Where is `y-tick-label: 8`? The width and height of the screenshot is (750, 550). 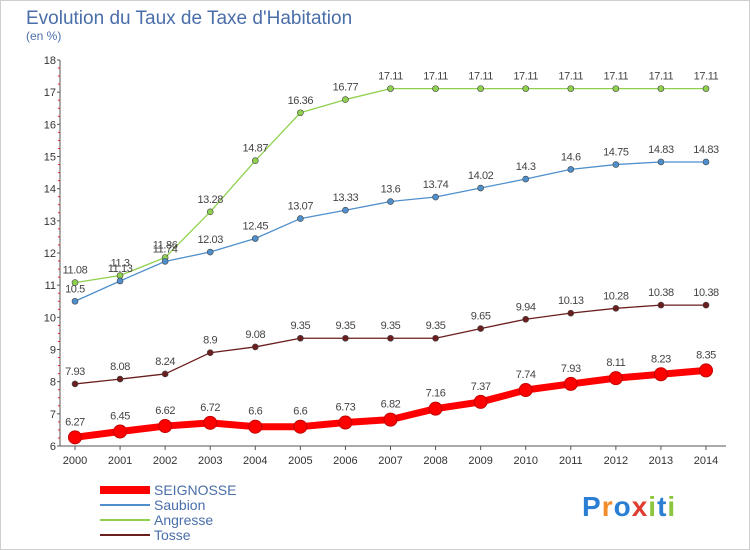
y-tick-label: 8 is located at coordinates (53, 383).